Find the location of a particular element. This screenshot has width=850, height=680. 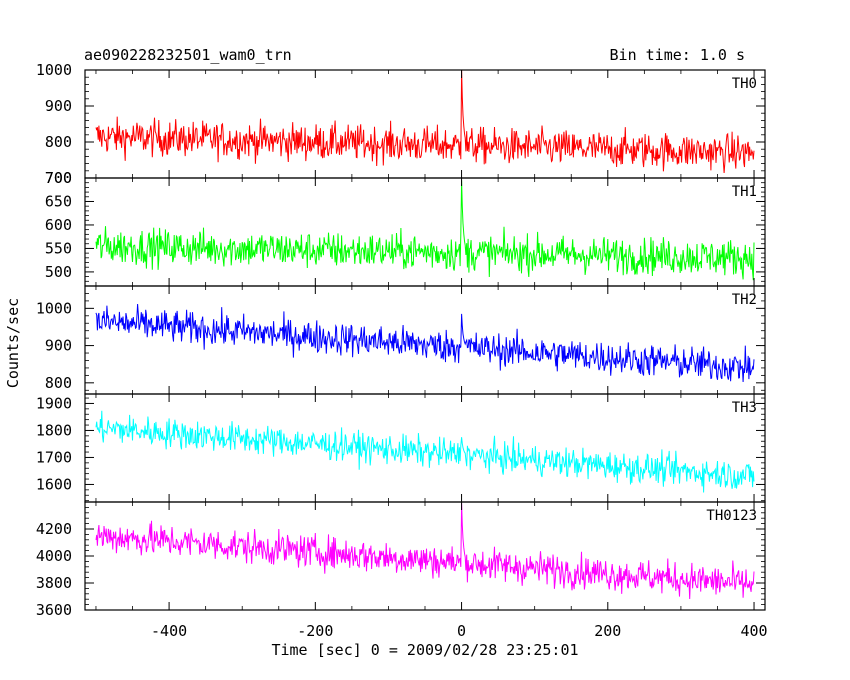

y-tick-label: 1800 is located at coordinates (54, 430).